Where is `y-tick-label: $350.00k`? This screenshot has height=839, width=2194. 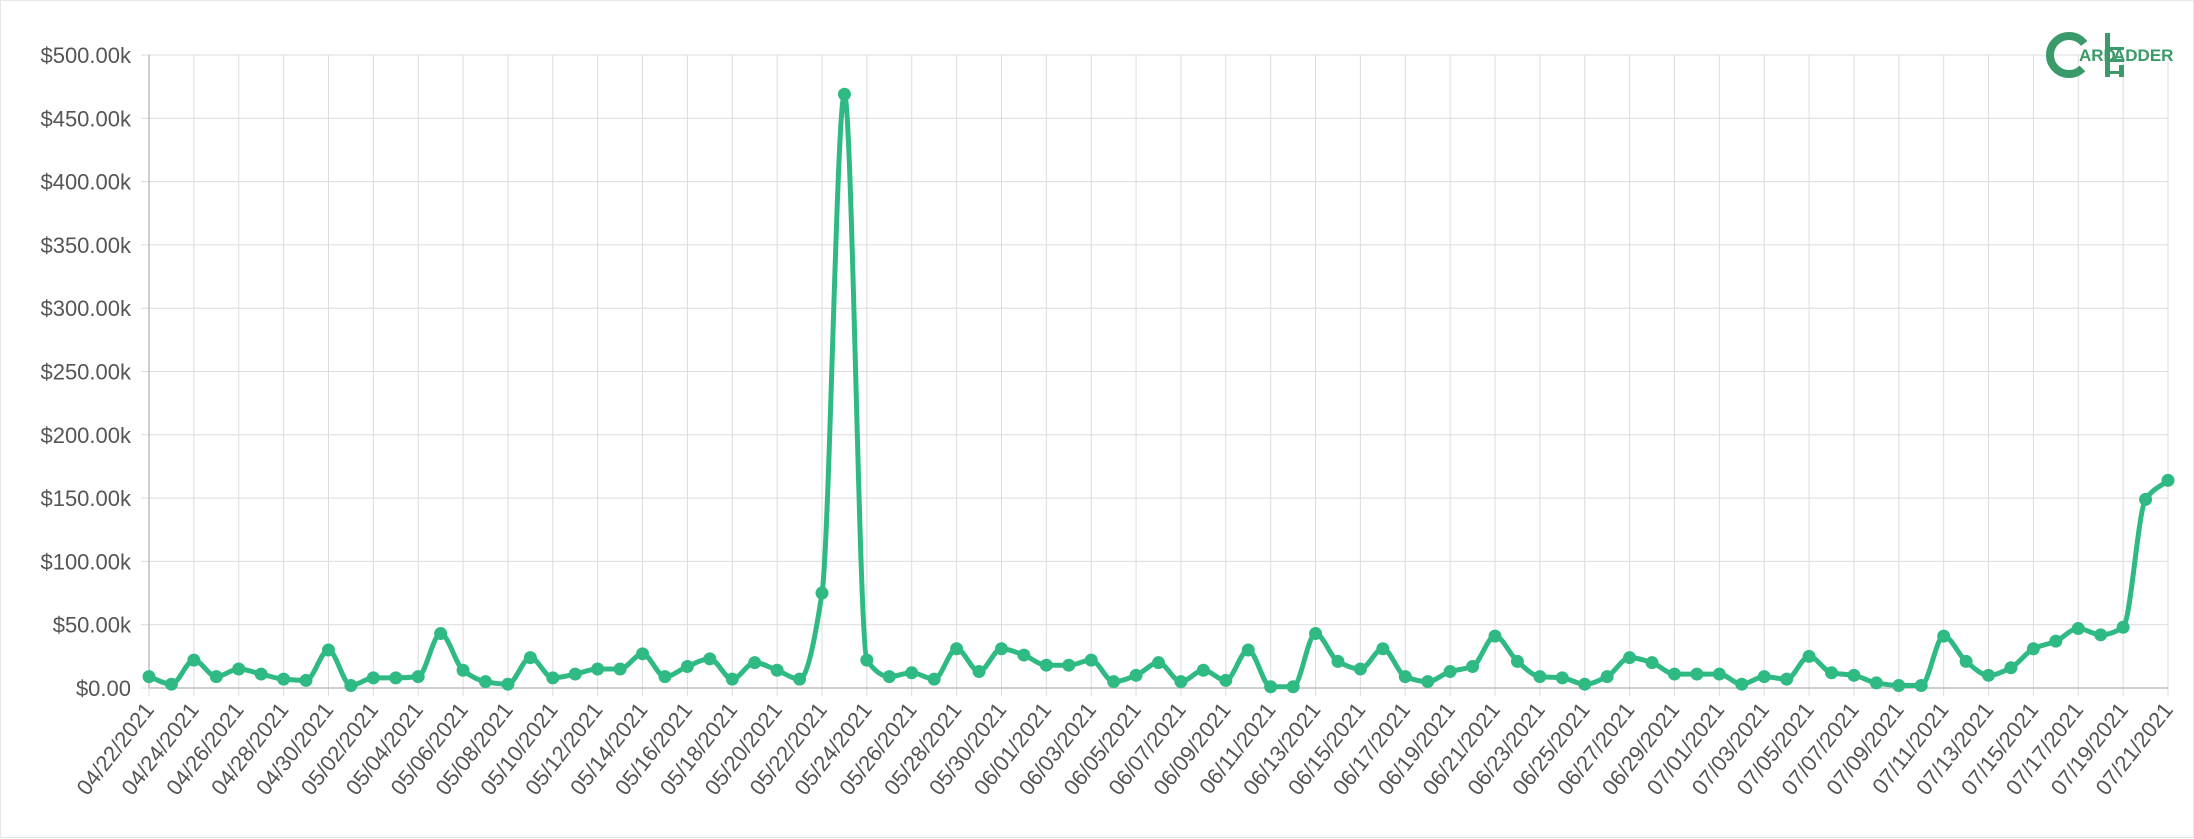
y-tick-label: $350.00k is located at coordinates (86, 245).